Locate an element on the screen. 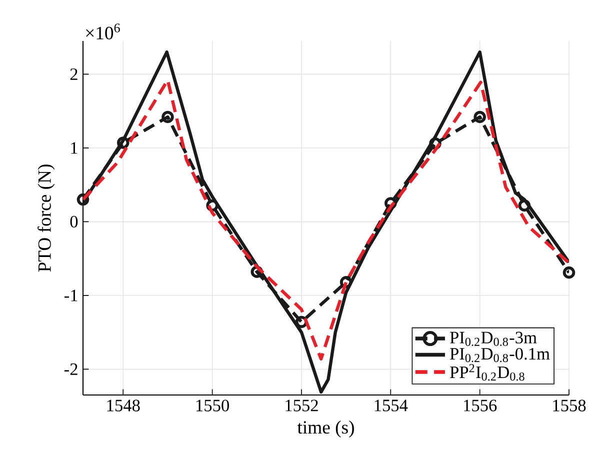  x-tick-label: 1550 is located at coordinates (212, 406).